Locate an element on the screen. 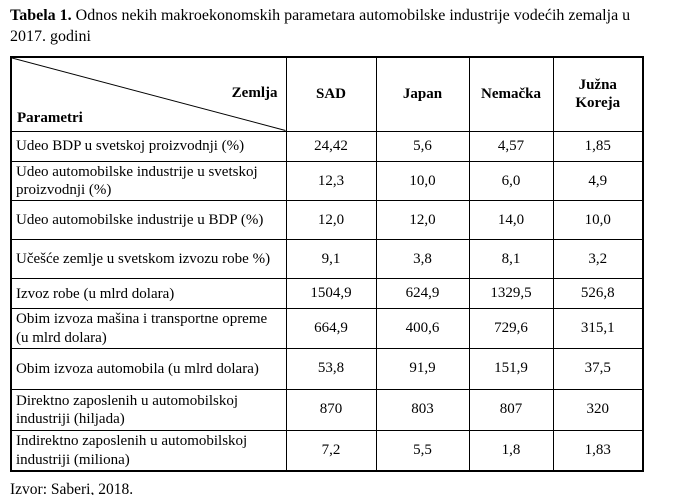 The image size is (679, 495). row-value: 664,9 is located at coordinates (331, 328).